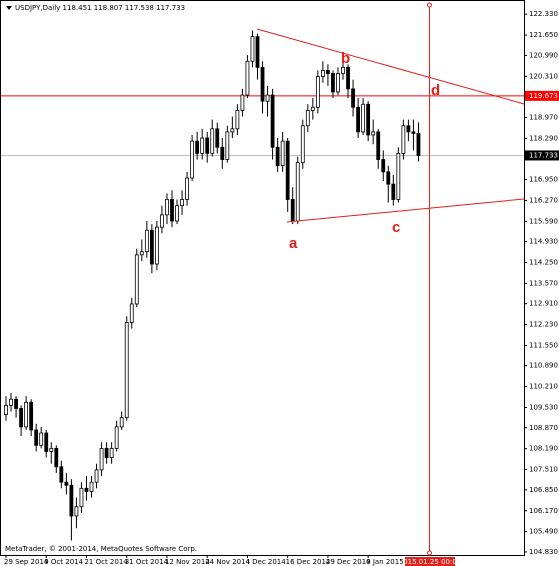 The width and height of the screenshot is (559, 566). What do you see at coordinates (543, 325) in the screenshot?
I see `y-tick-label: 112.230` at bounding box center [543, 325].